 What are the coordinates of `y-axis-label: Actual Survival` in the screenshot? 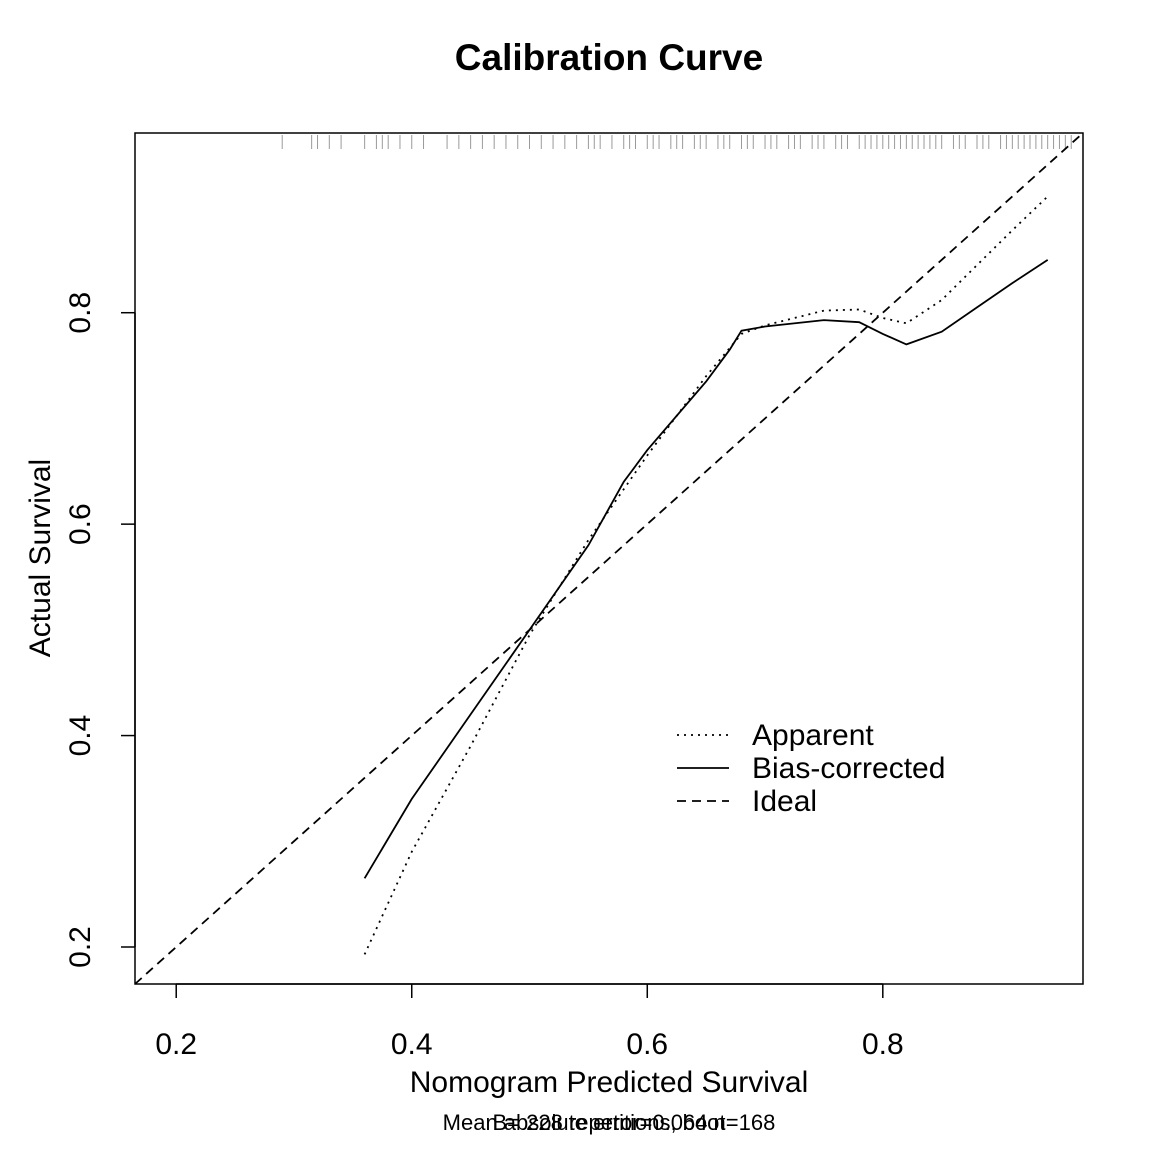 It's located at (40, 558).